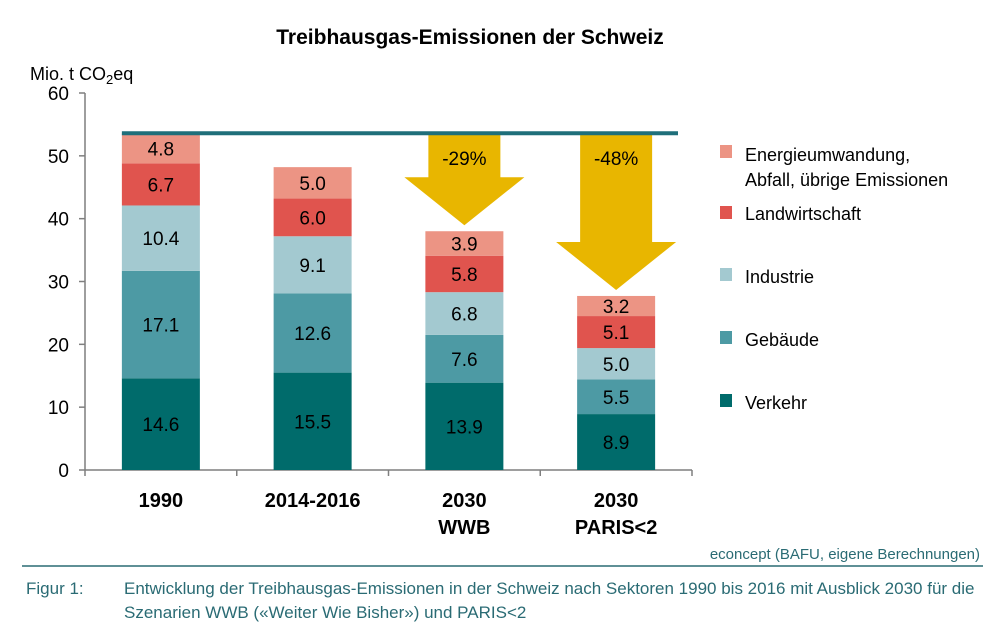 The image size is (1000, 635). What do you see at coordinates (68, 74) in the screenshot?
I see `y-unit-part-1: Mio. t CO` at bounding box center [68, 74].